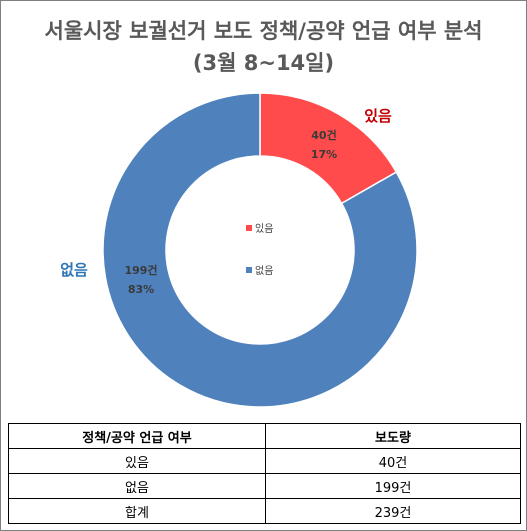 Image resolution: width=527 pixels, height=531 pixels. Describe the element at coordinates (263, 47) in the screenshot. I see `chart-title: 서울시장 보궐선거 보도 정책/공약 언급 여부 분석 (3월 8~14일)` at that location.